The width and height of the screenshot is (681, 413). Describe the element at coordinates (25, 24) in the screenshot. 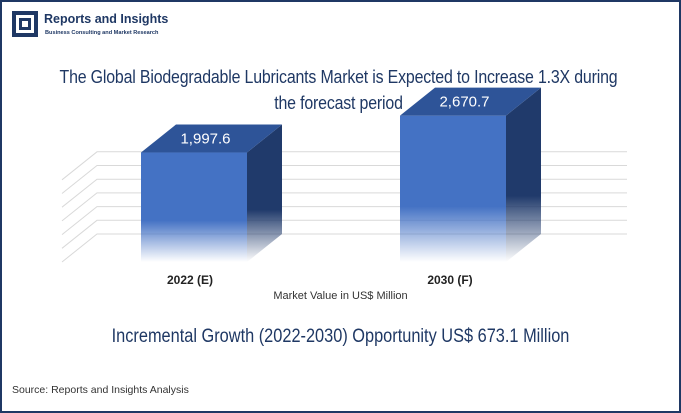

I see `logo-mark-icon` at that location.